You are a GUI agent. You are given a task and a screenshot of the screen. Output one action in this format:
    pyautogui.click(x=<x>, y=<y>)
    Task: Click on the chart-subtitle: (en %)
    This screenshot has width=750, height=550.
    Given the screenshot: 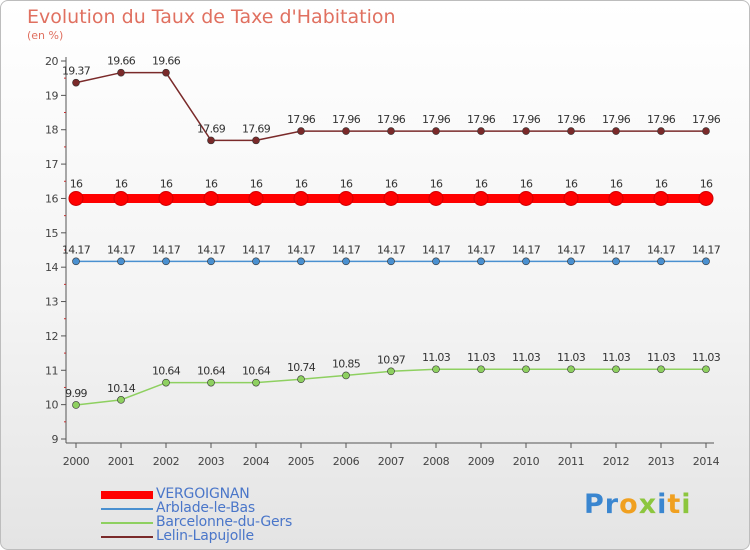 What is the action you would take?
    pyautogui.click(x=45, y=35)
    